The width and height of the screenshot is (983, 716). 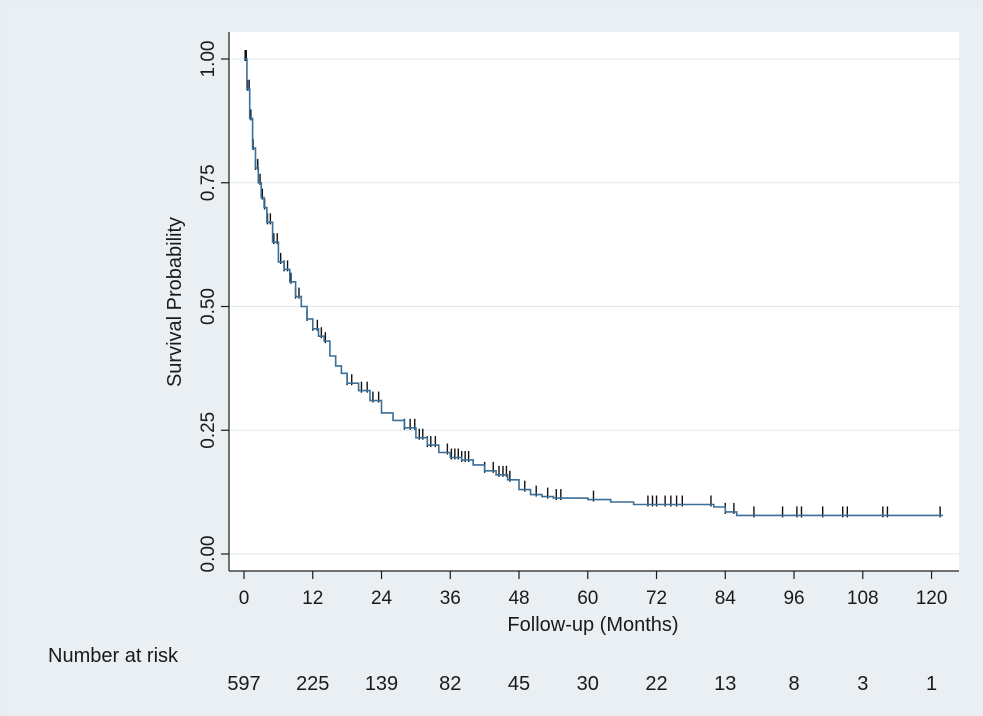 What do you see at coordinates (381, 684) in the screenshot?
I see `risk-count-2: 139` at bounding box center [381, 684].